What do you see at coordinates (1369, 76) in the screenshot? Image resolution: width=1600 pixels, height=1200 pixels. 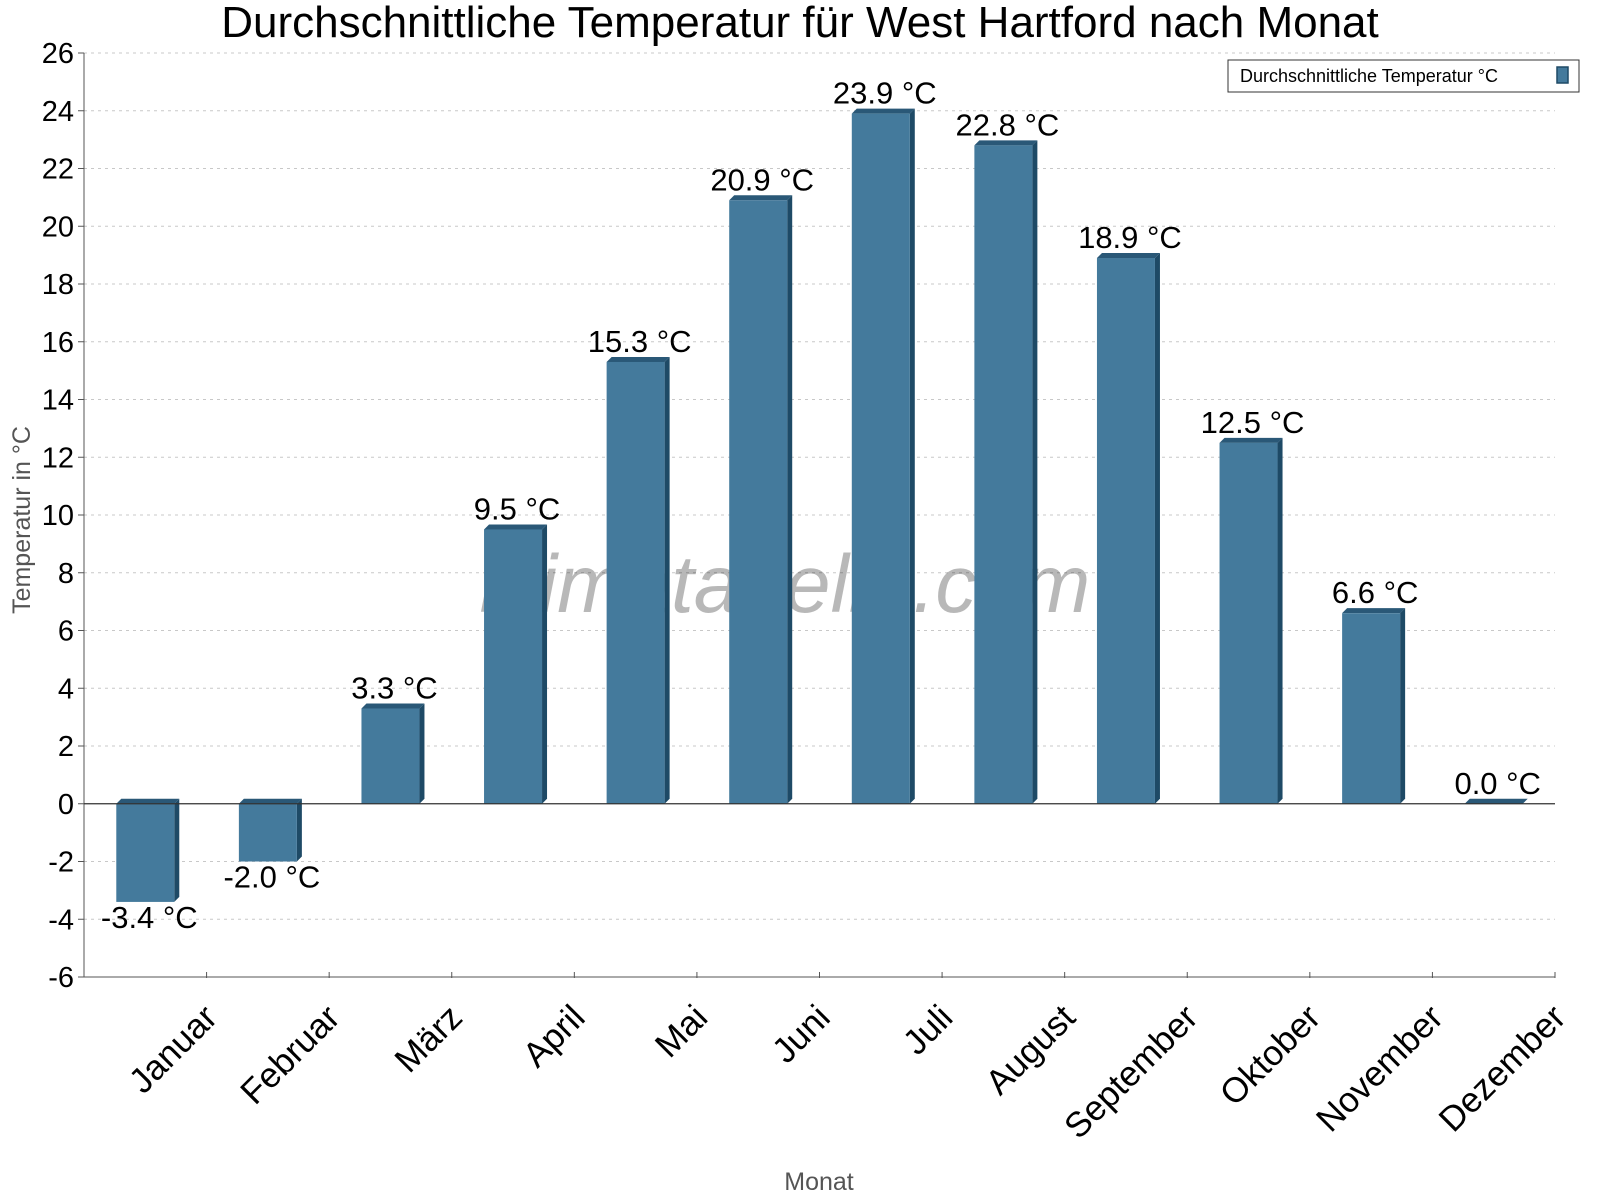 I see `legend-label: Durchschnittliche Temperatur °C` at bounding box center [1369, 76].